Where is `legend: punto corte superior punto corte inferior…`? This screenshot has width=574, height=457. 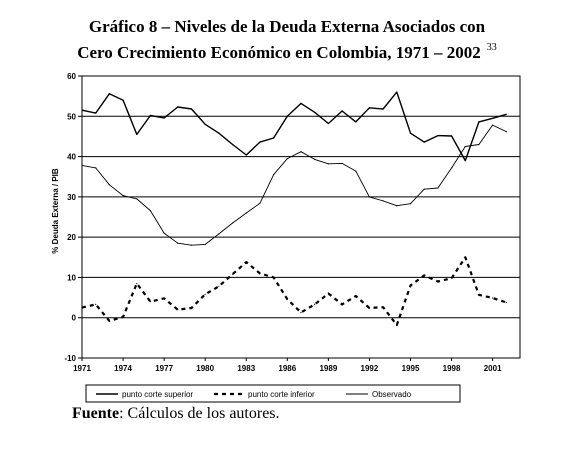 legend: punto corte superior punto corte inferior… is located at coordinates (273, 393).